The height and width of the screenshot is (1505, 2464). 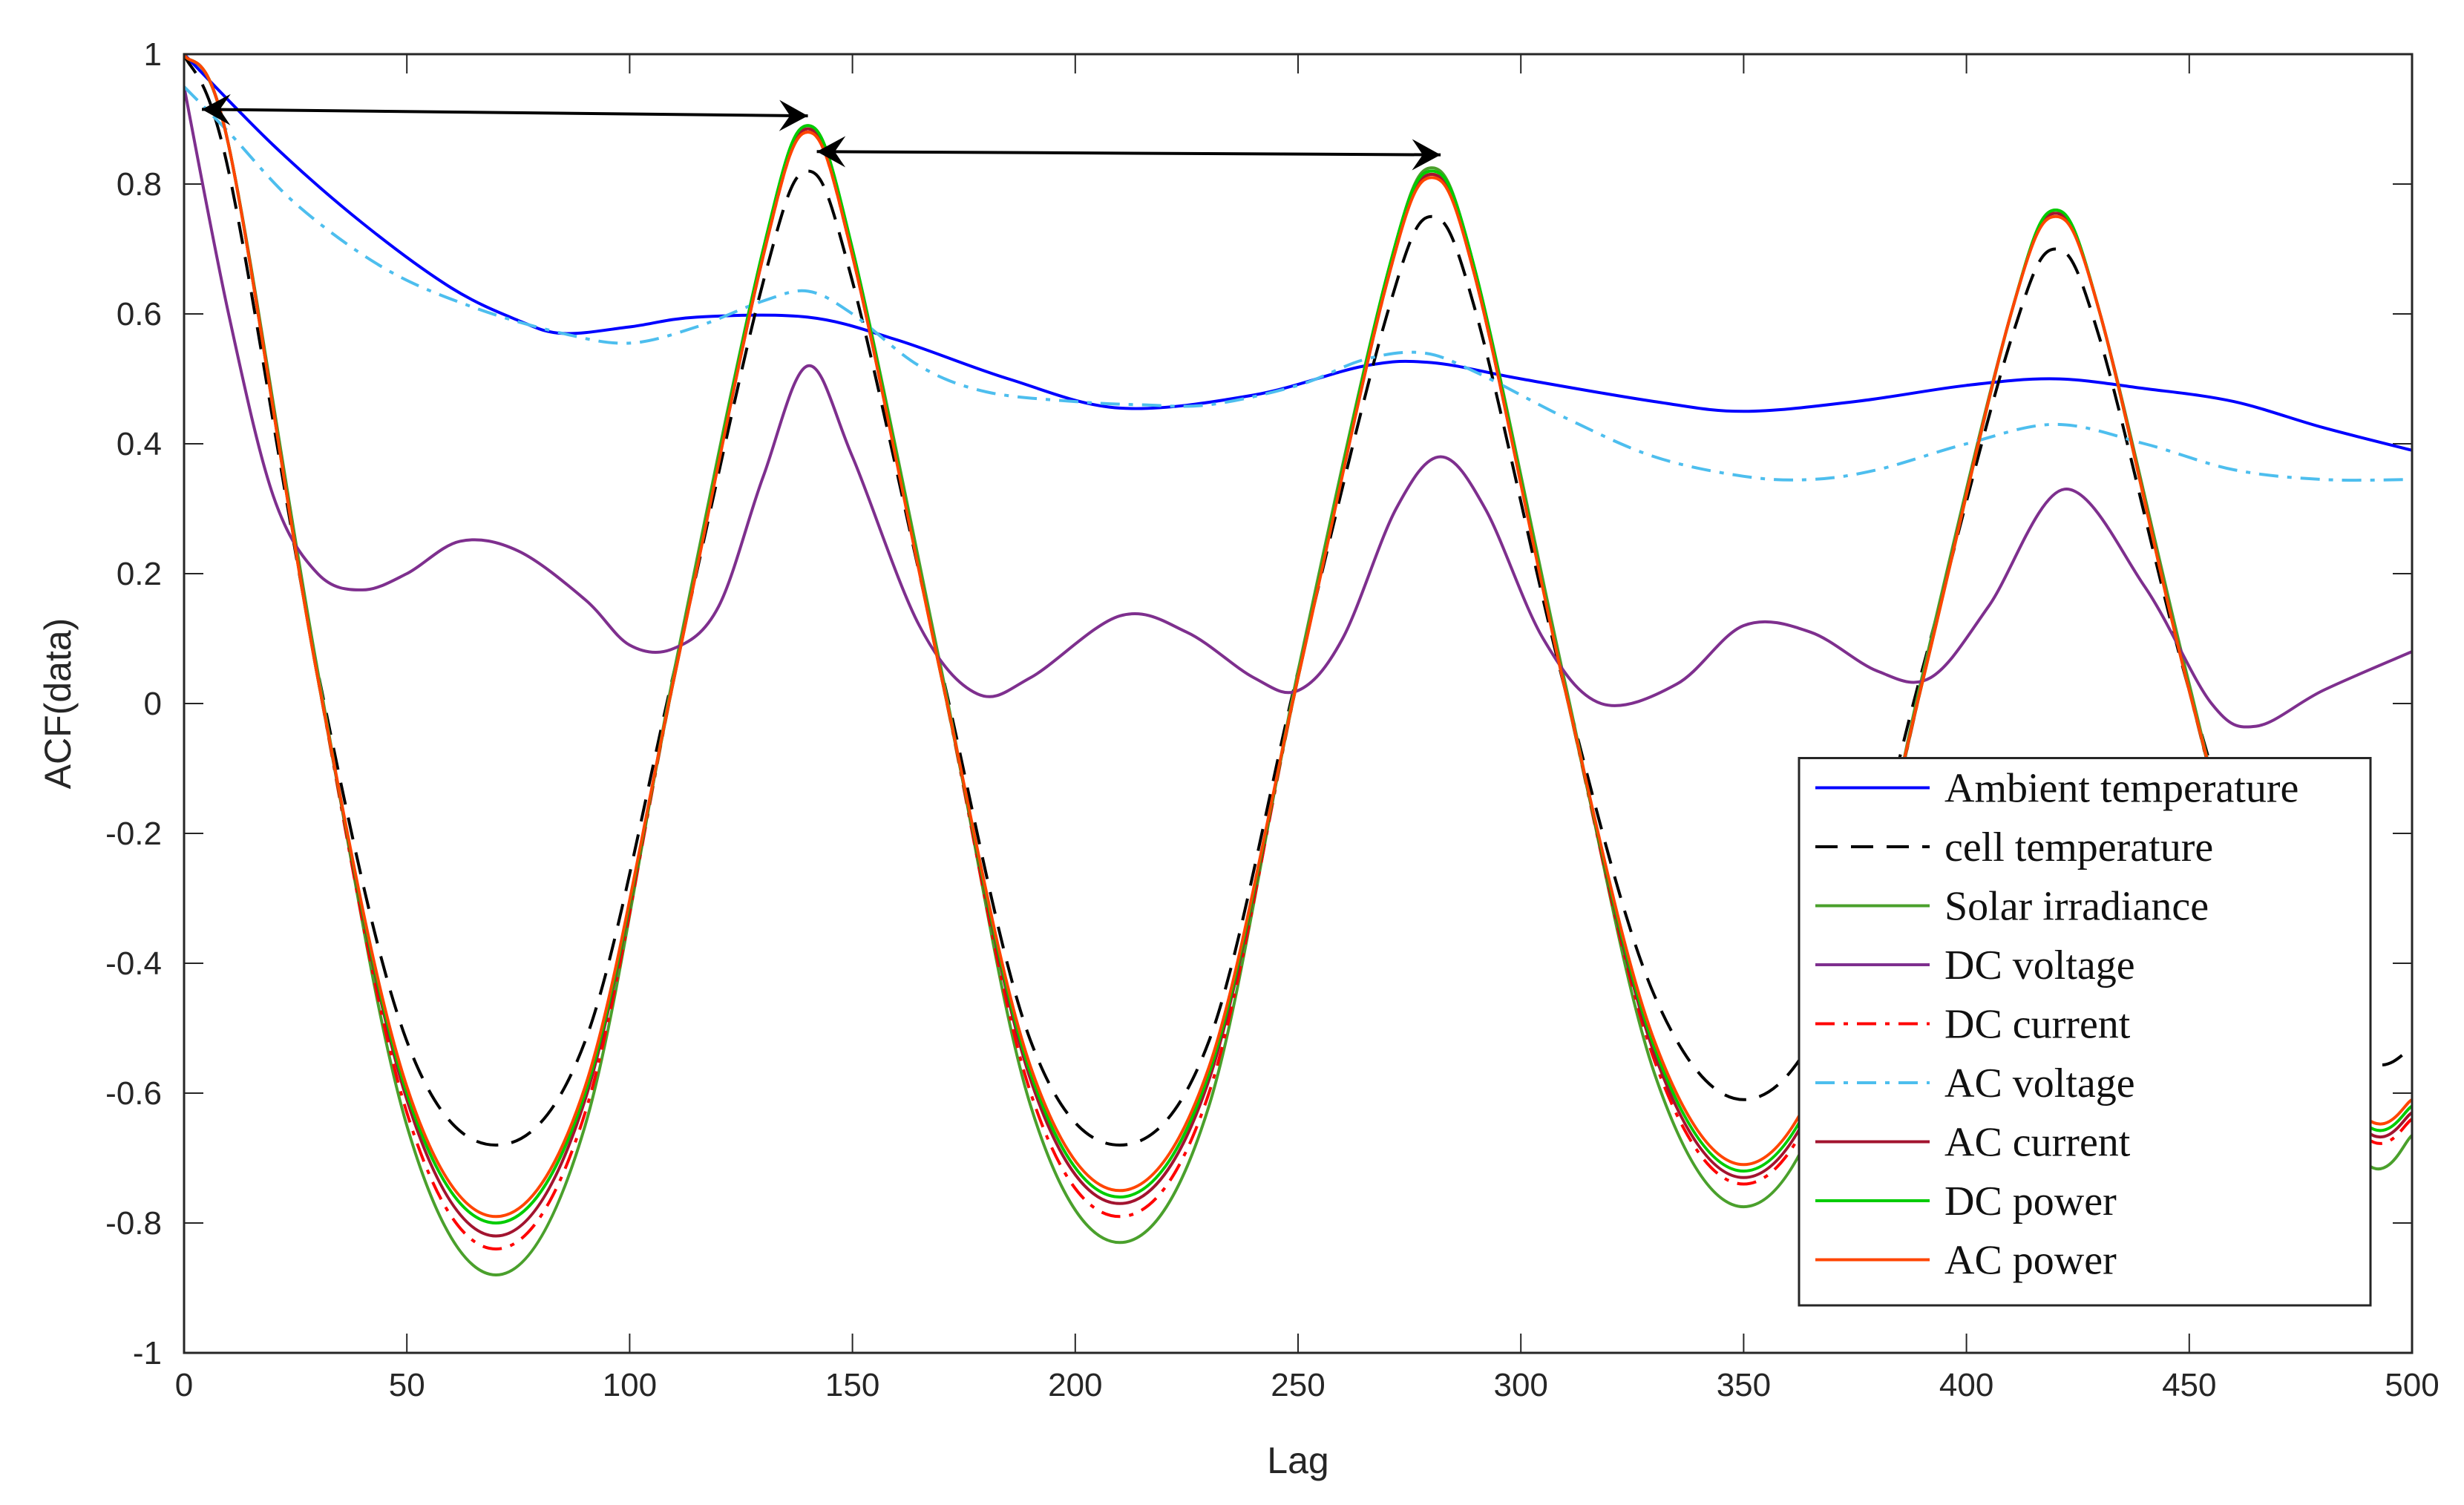 What do you see at coordinates (1297, 1460) in the screenshot?
I see `x-axis-label: Lag` at bounding box center [1297, 1460].